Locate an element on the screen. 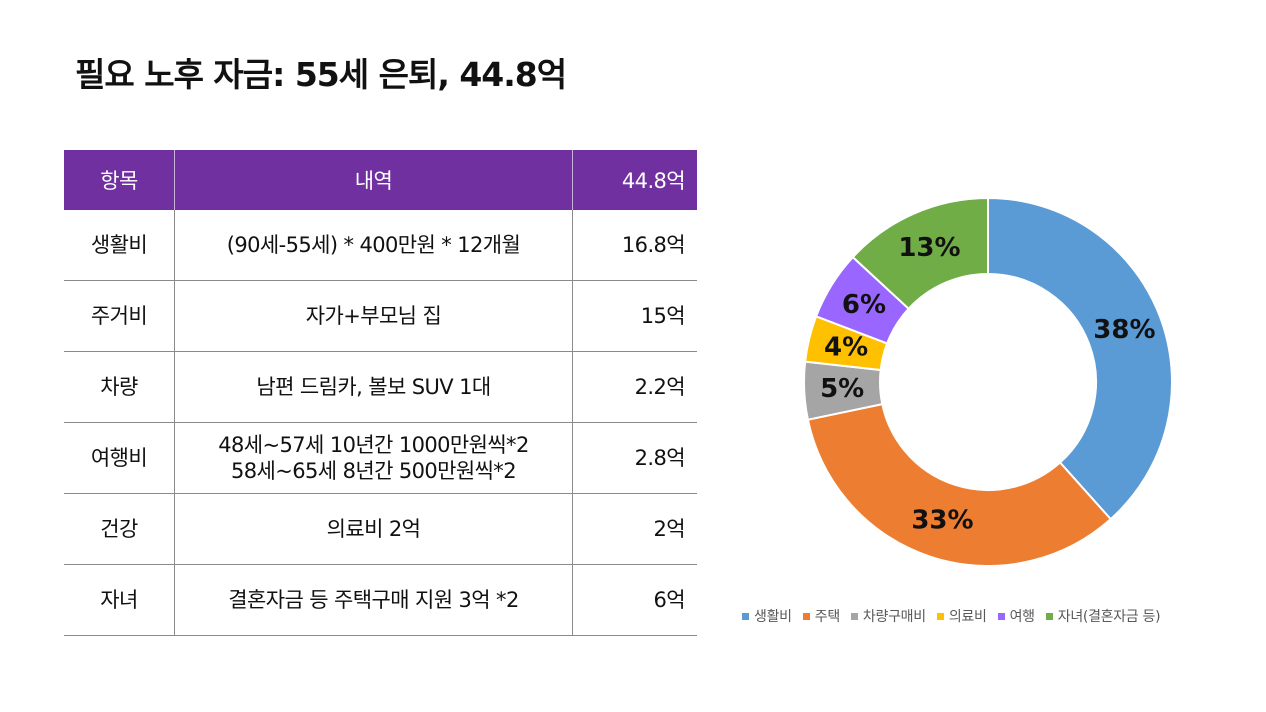 The height and width of the screenshot is (712, 1266). legend-label: 차량구매비 is located at coordinates (894, 617).